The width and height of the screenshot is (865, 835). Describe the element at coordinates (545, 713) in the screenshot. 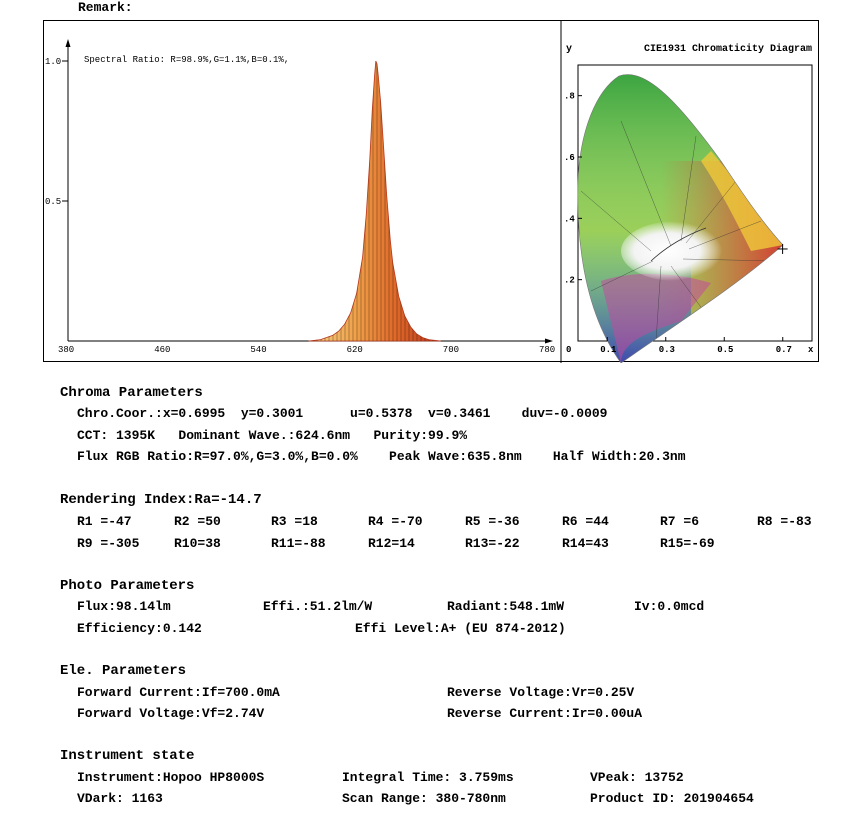

I see `ele-reverse-current: Reverse Current:Ir=0.00uA` at that location.